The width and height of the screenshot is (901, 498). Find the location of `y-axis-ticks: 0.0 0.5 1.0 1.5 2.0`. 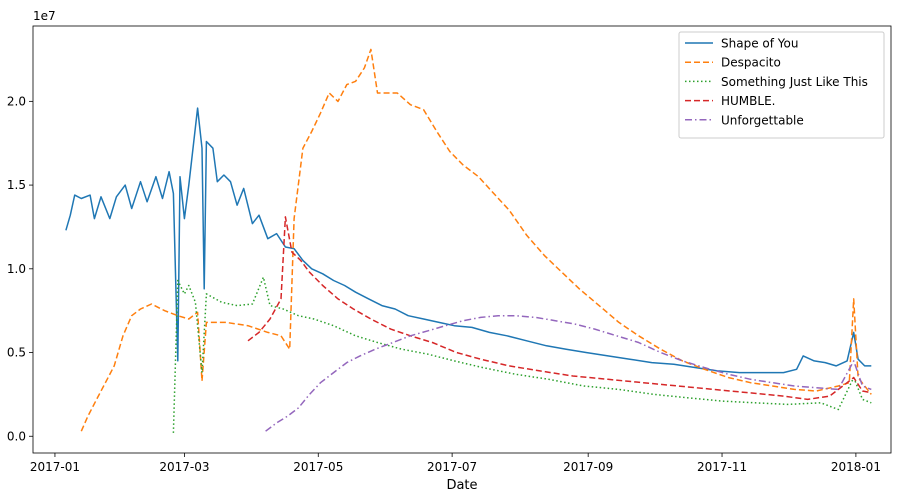

y-axis-ticks: 0.0 0.5 1.0 1.5 2.0 is located at coordinates (20, 268).